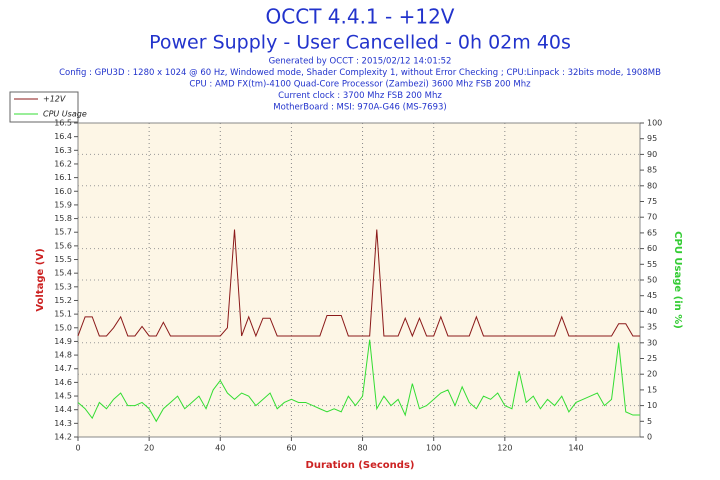 This screenshot has height=480, width=720. I want to click on x-tick-label: 100, so click(433, 448).